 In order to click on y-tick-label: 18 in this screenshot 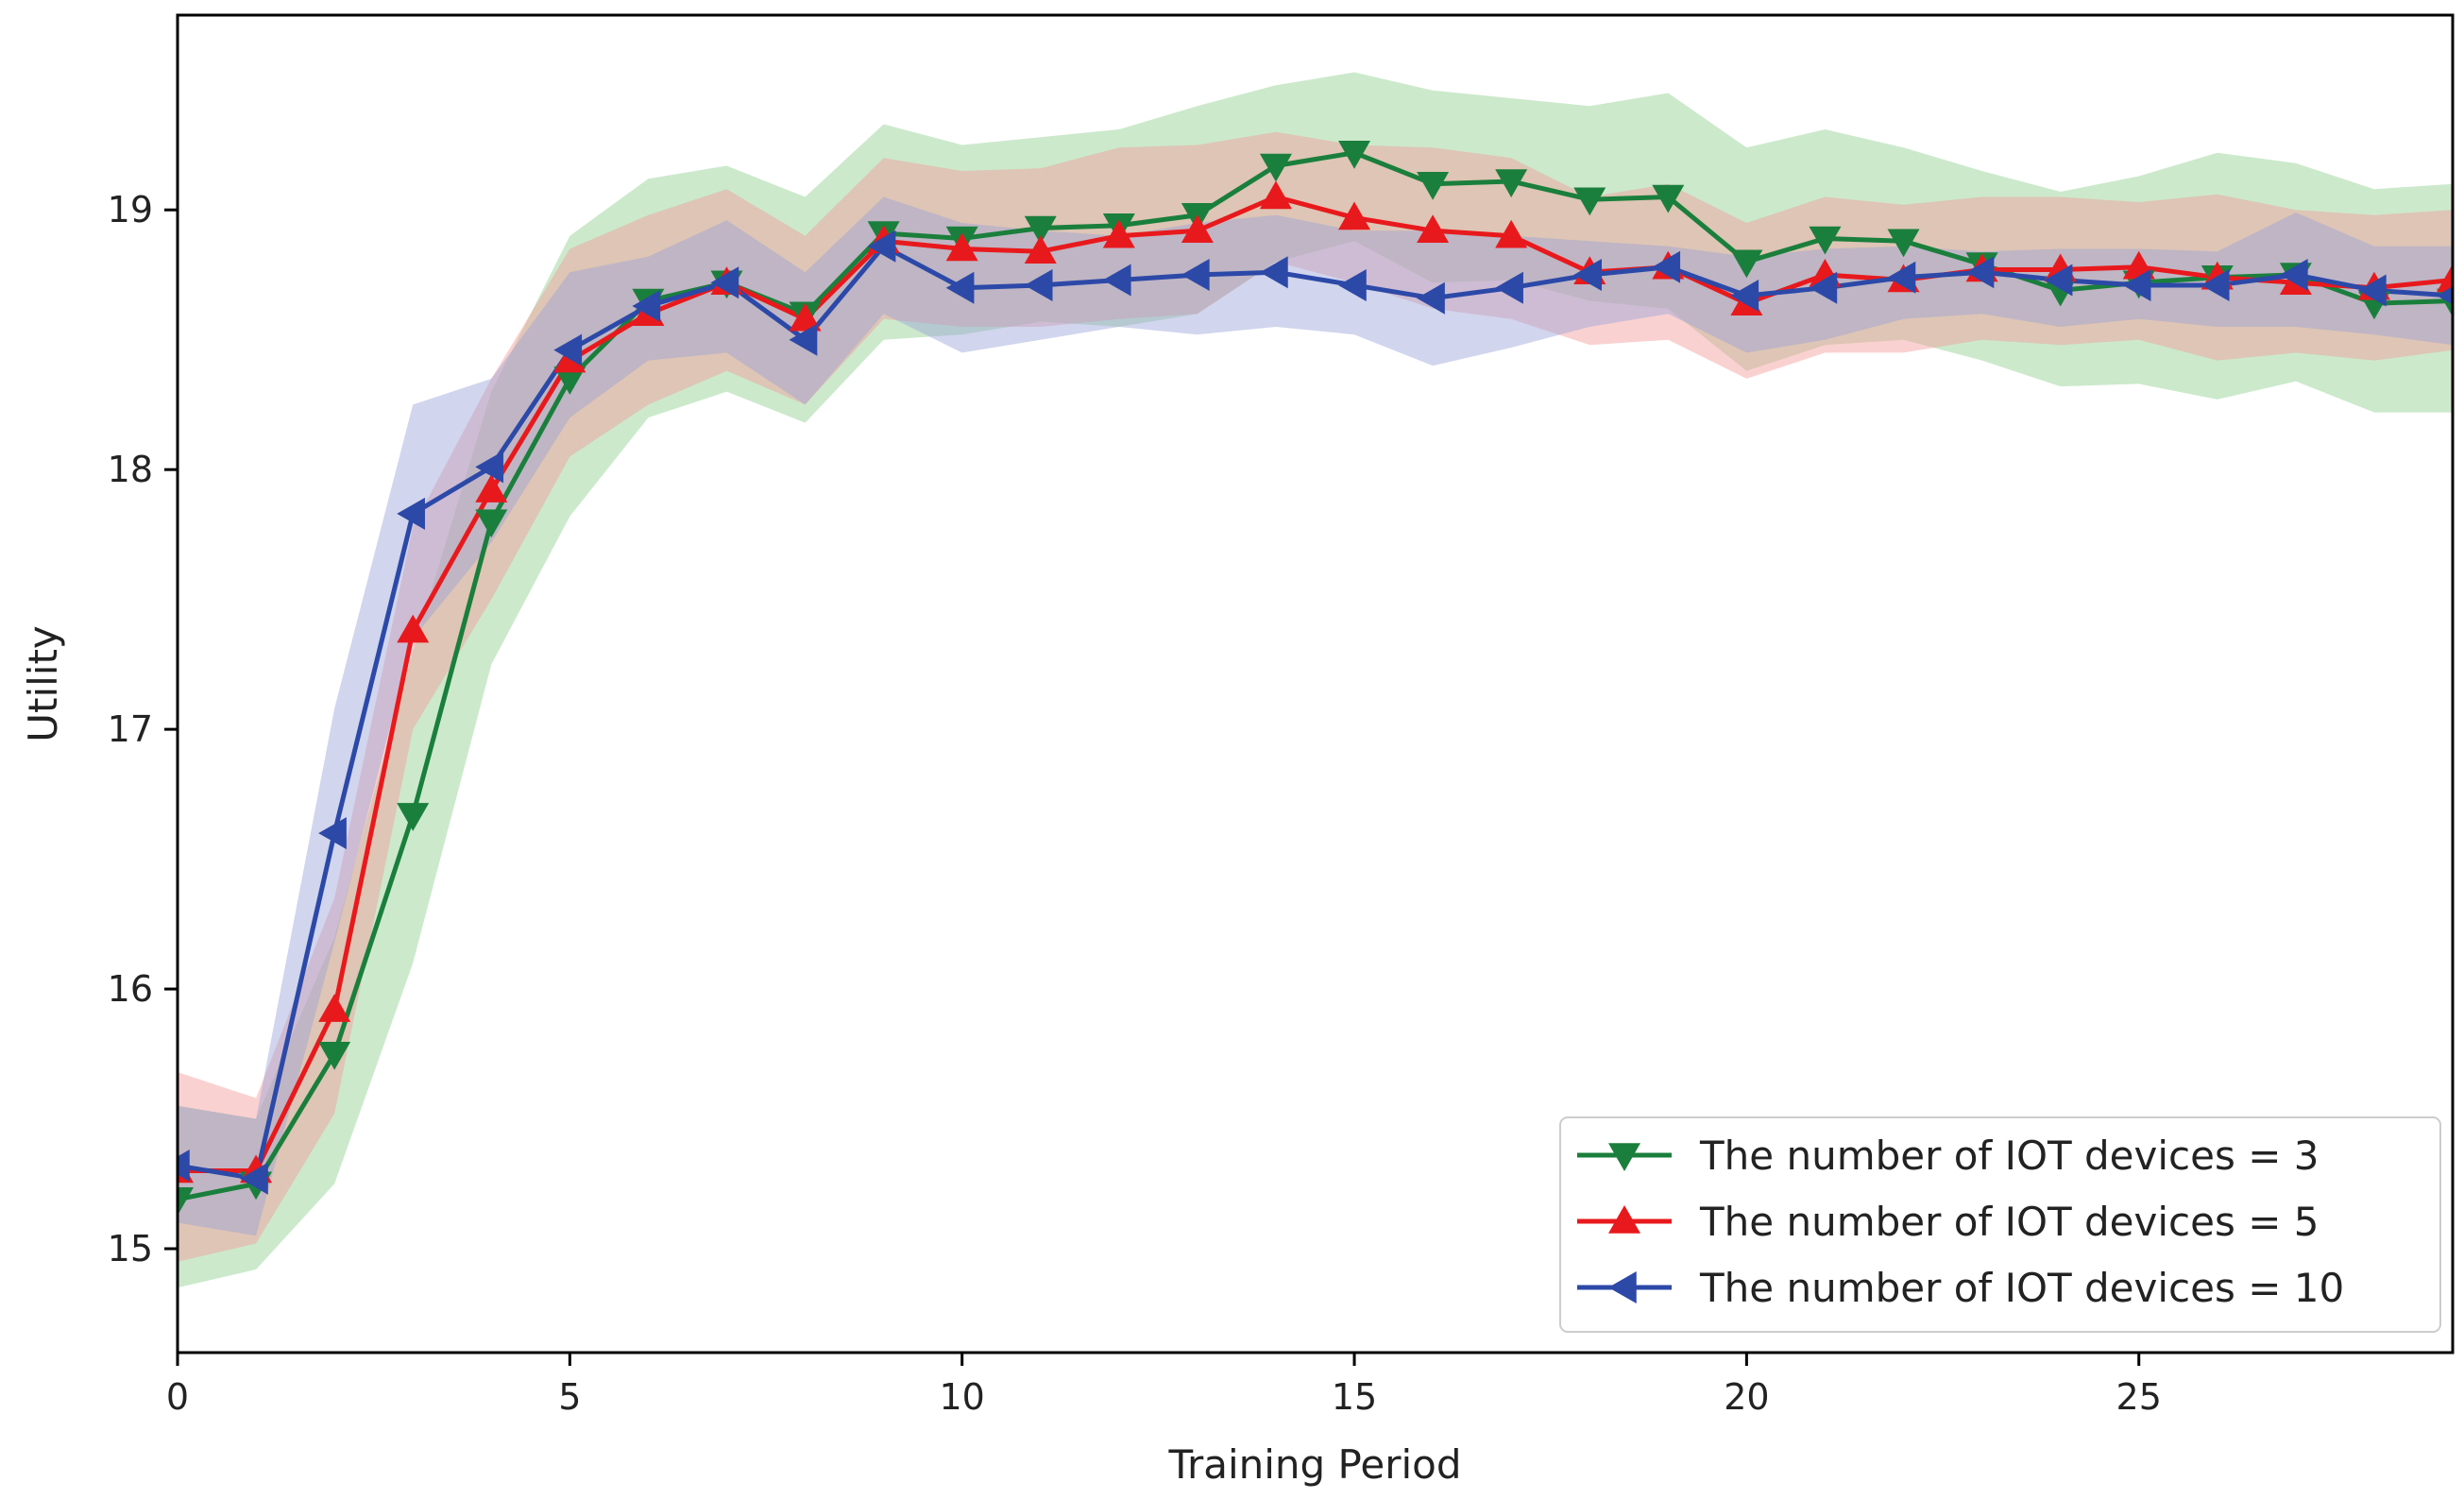, I will do `click(130, 469)`.